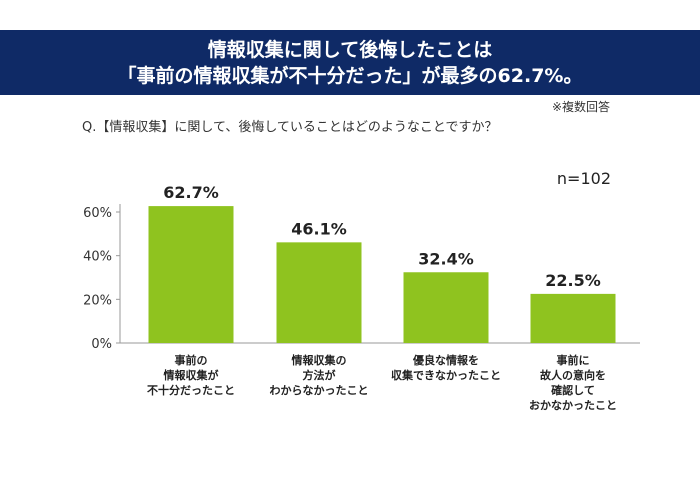  Describe the element at coordinates (319, 360) in the screenshot. I see `category-label-line: 情報収集の` at that location.